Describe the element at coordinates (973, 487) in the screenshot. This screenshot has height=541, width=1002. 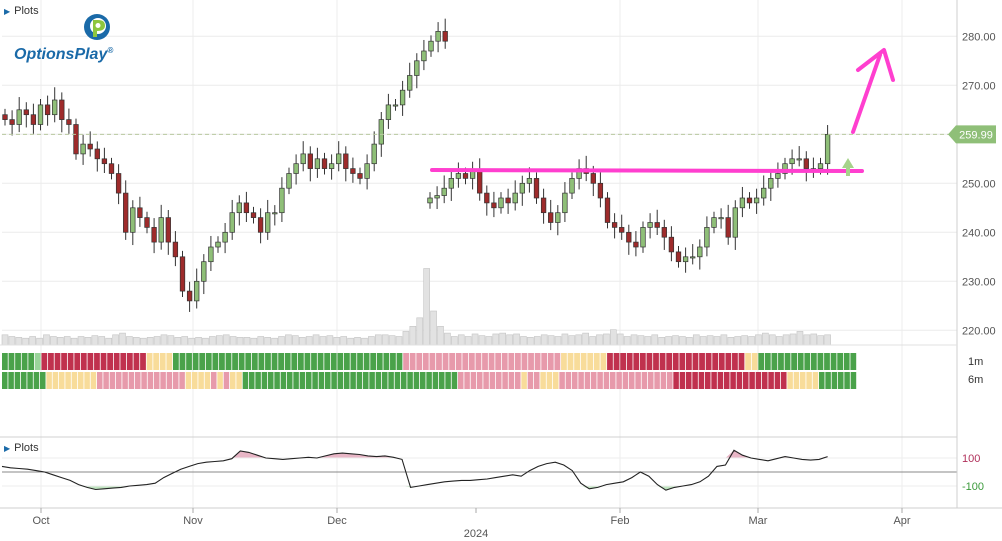
I see `oscillator-tick-neg: -100` at that location.